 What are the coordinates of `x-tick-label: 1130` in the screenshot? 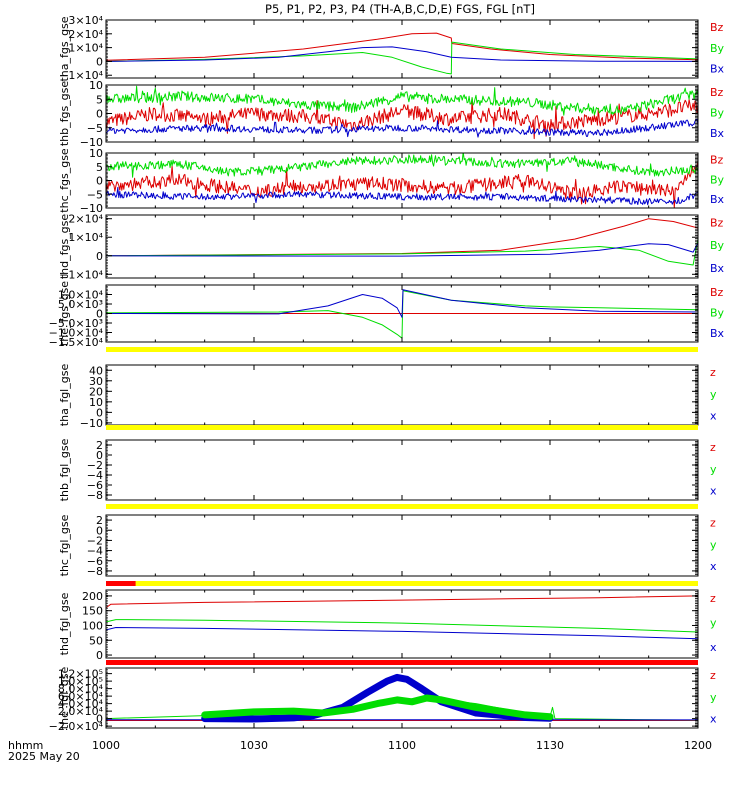 It's located at (550, 745).